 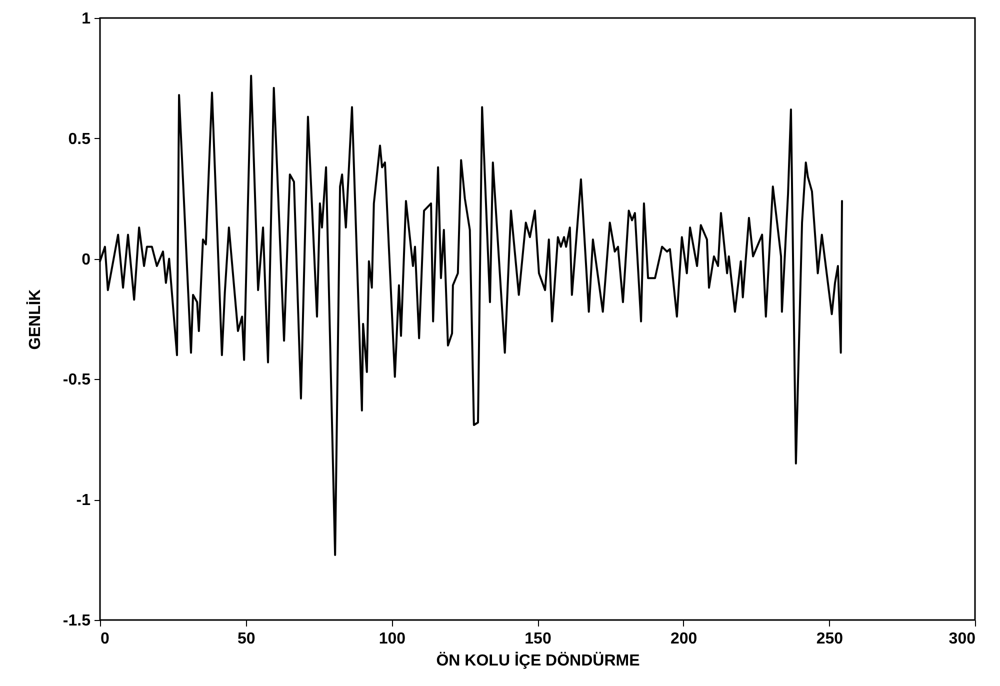 What do you see at coordinates (830, 639) in the screenshot?
I see `x-tick-label: 250` at bounding box center [830, 639].